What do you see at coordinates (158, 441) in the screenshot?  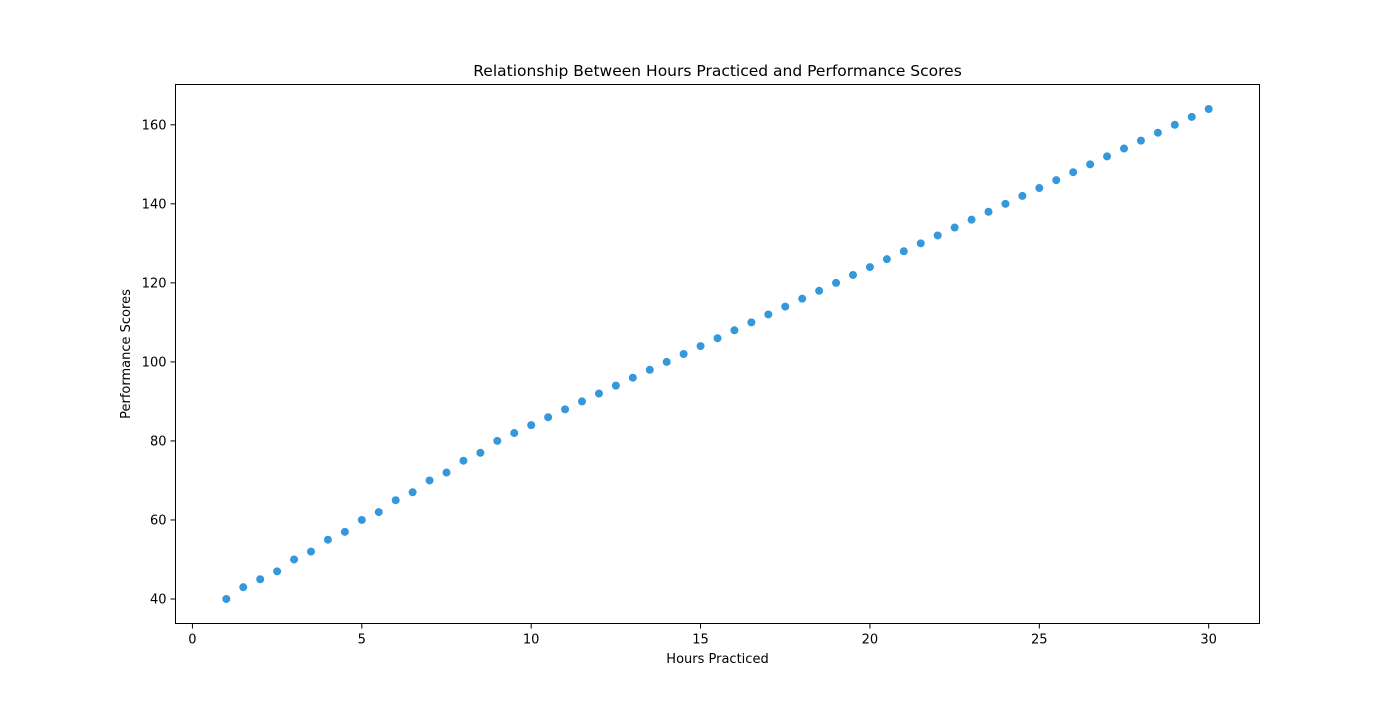 I see `y-tick-label: 80` at bounding box center [158, 441].